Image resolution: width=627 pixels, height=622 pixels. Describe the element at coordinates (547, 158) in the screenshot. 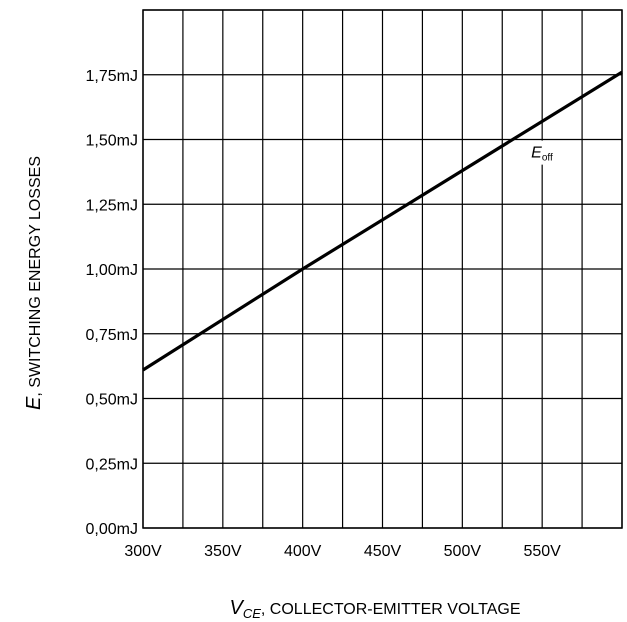

I see `annotation-sub: off` at that location.